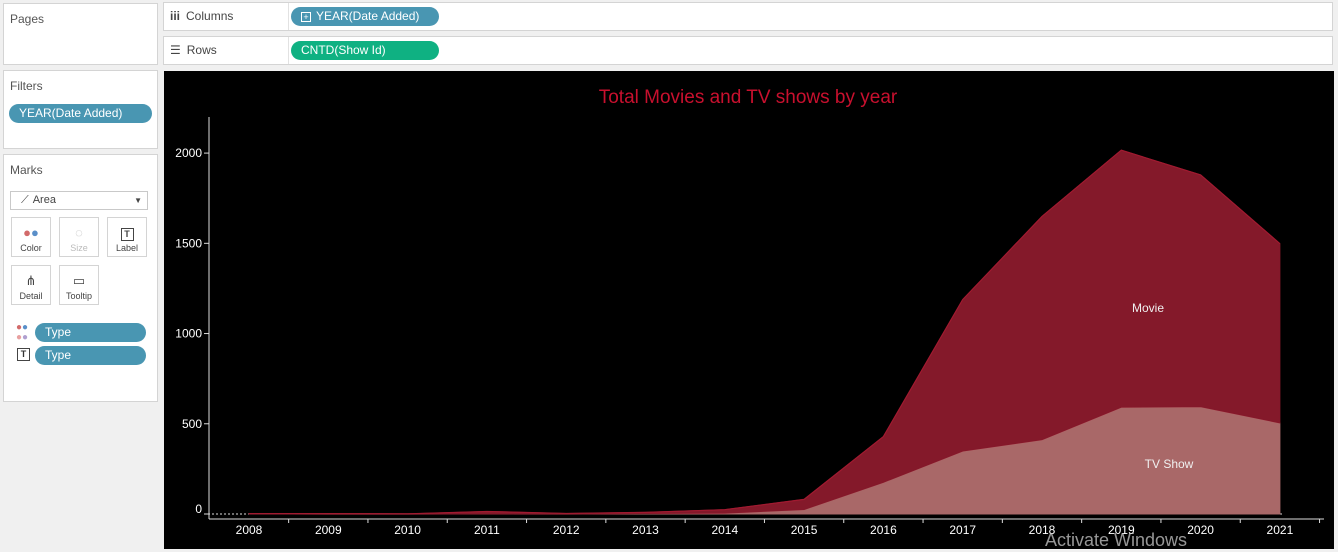 The image size is (1338, 552). What do you see at coordinates (90, 355) in the screenshot?
I see `label-field-pill: Type` at bounding box center [90, 355].